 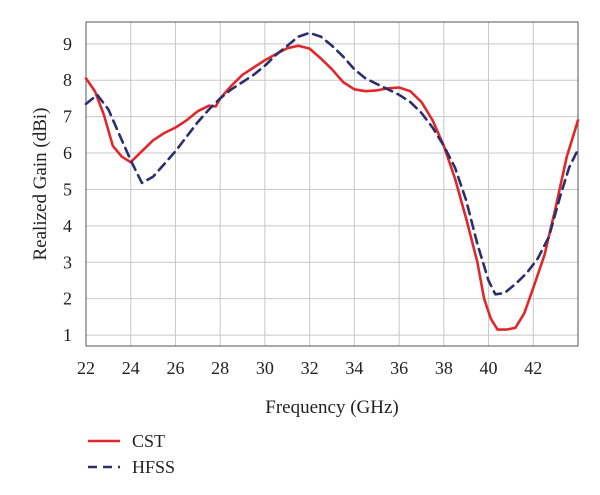 What do you see at coordinates (67, 80) in the screenshot?
I see `y-tick-label: 8` at bounding box center [67, 80].